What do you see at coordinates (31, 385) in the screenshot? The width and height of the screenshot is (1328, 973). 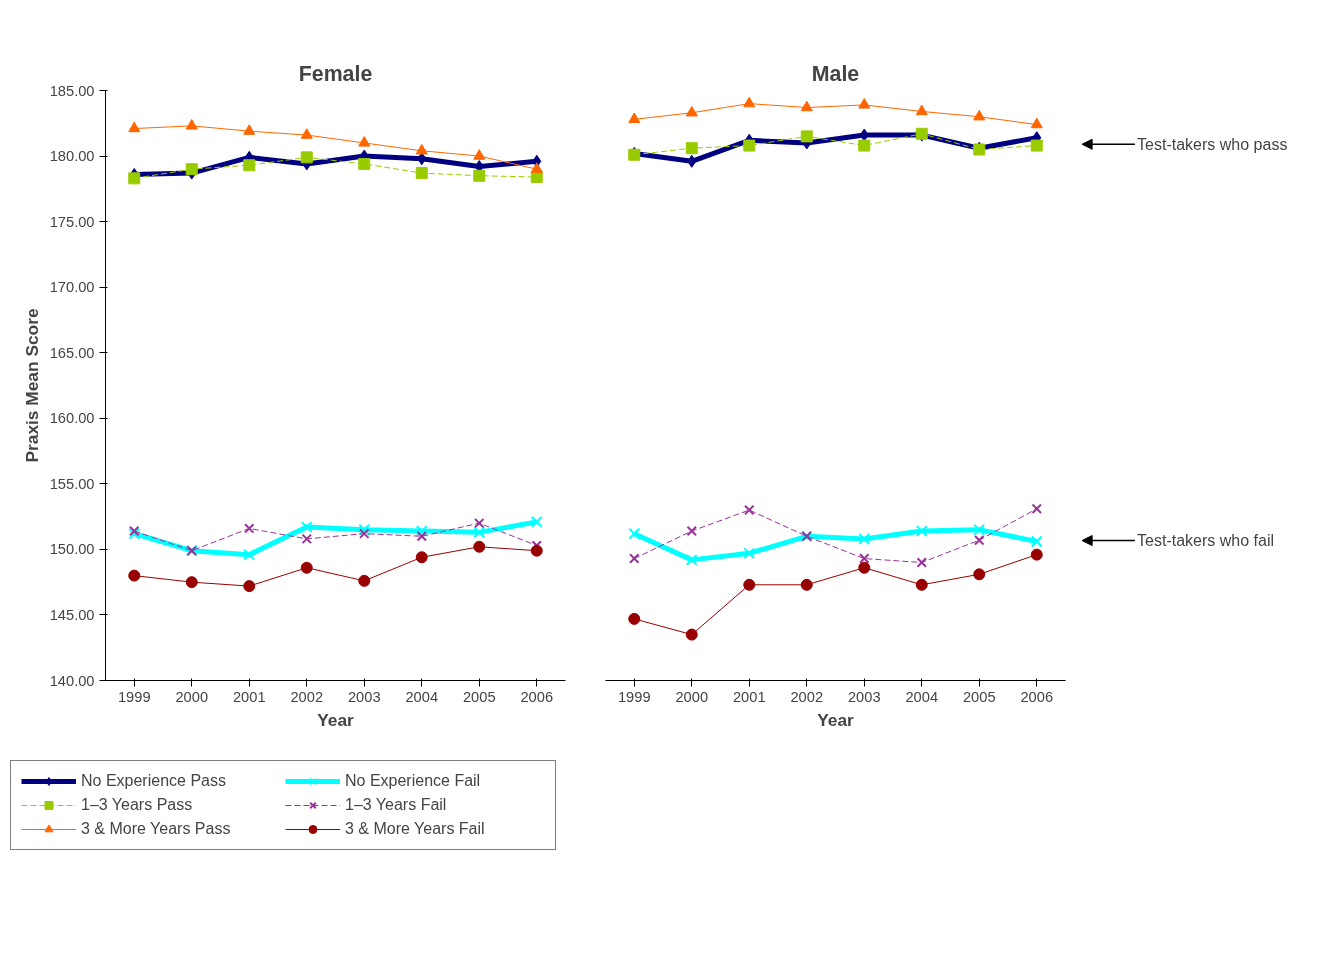 I see `y-axis-title: Praxis Mean Score` at bounding box center [31, 385].